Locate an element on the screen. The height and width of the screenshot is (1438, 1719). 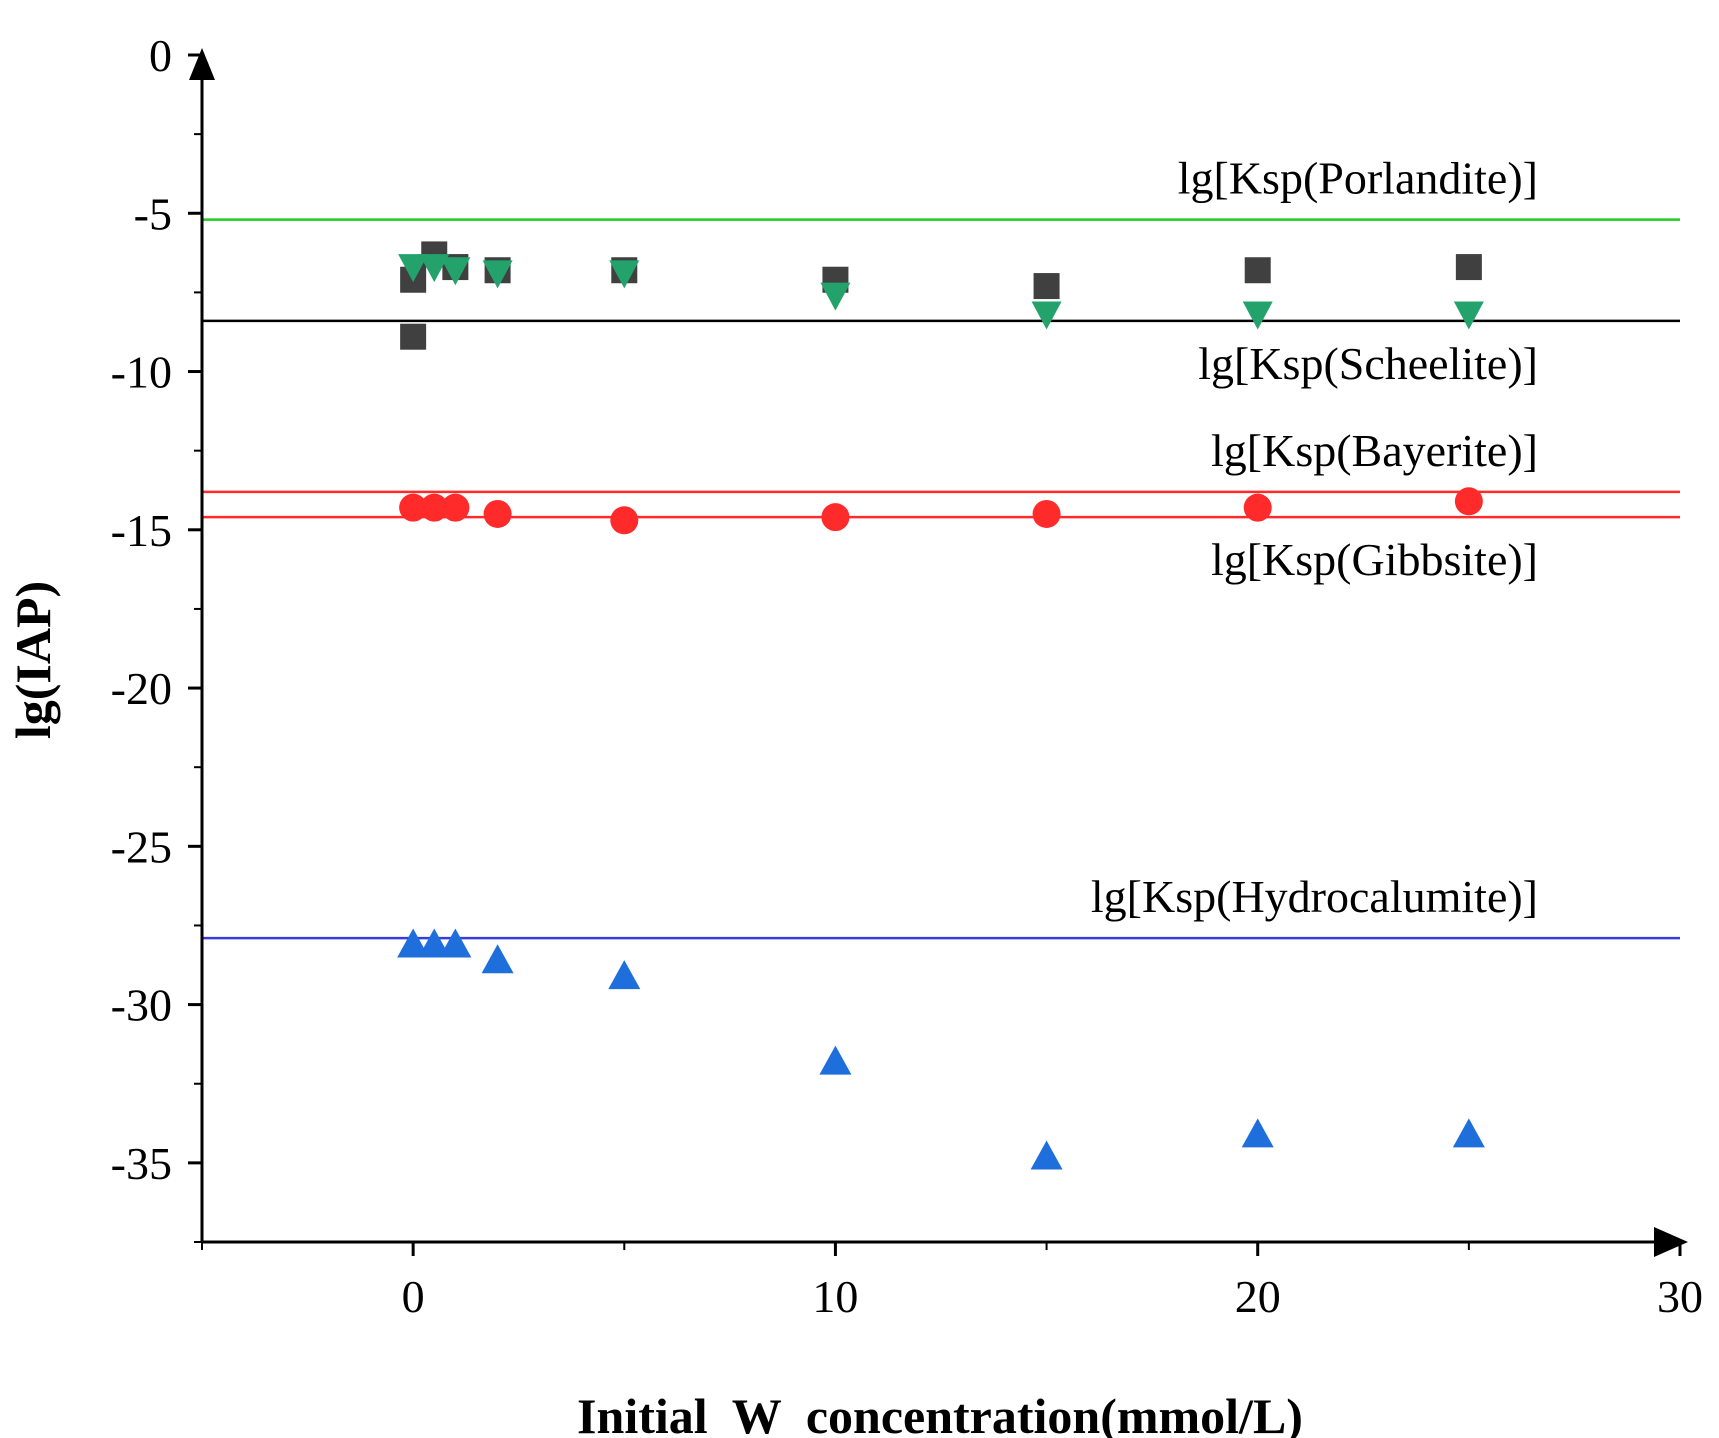
x-axis-arrow is located at coordinates (1671, 1242).